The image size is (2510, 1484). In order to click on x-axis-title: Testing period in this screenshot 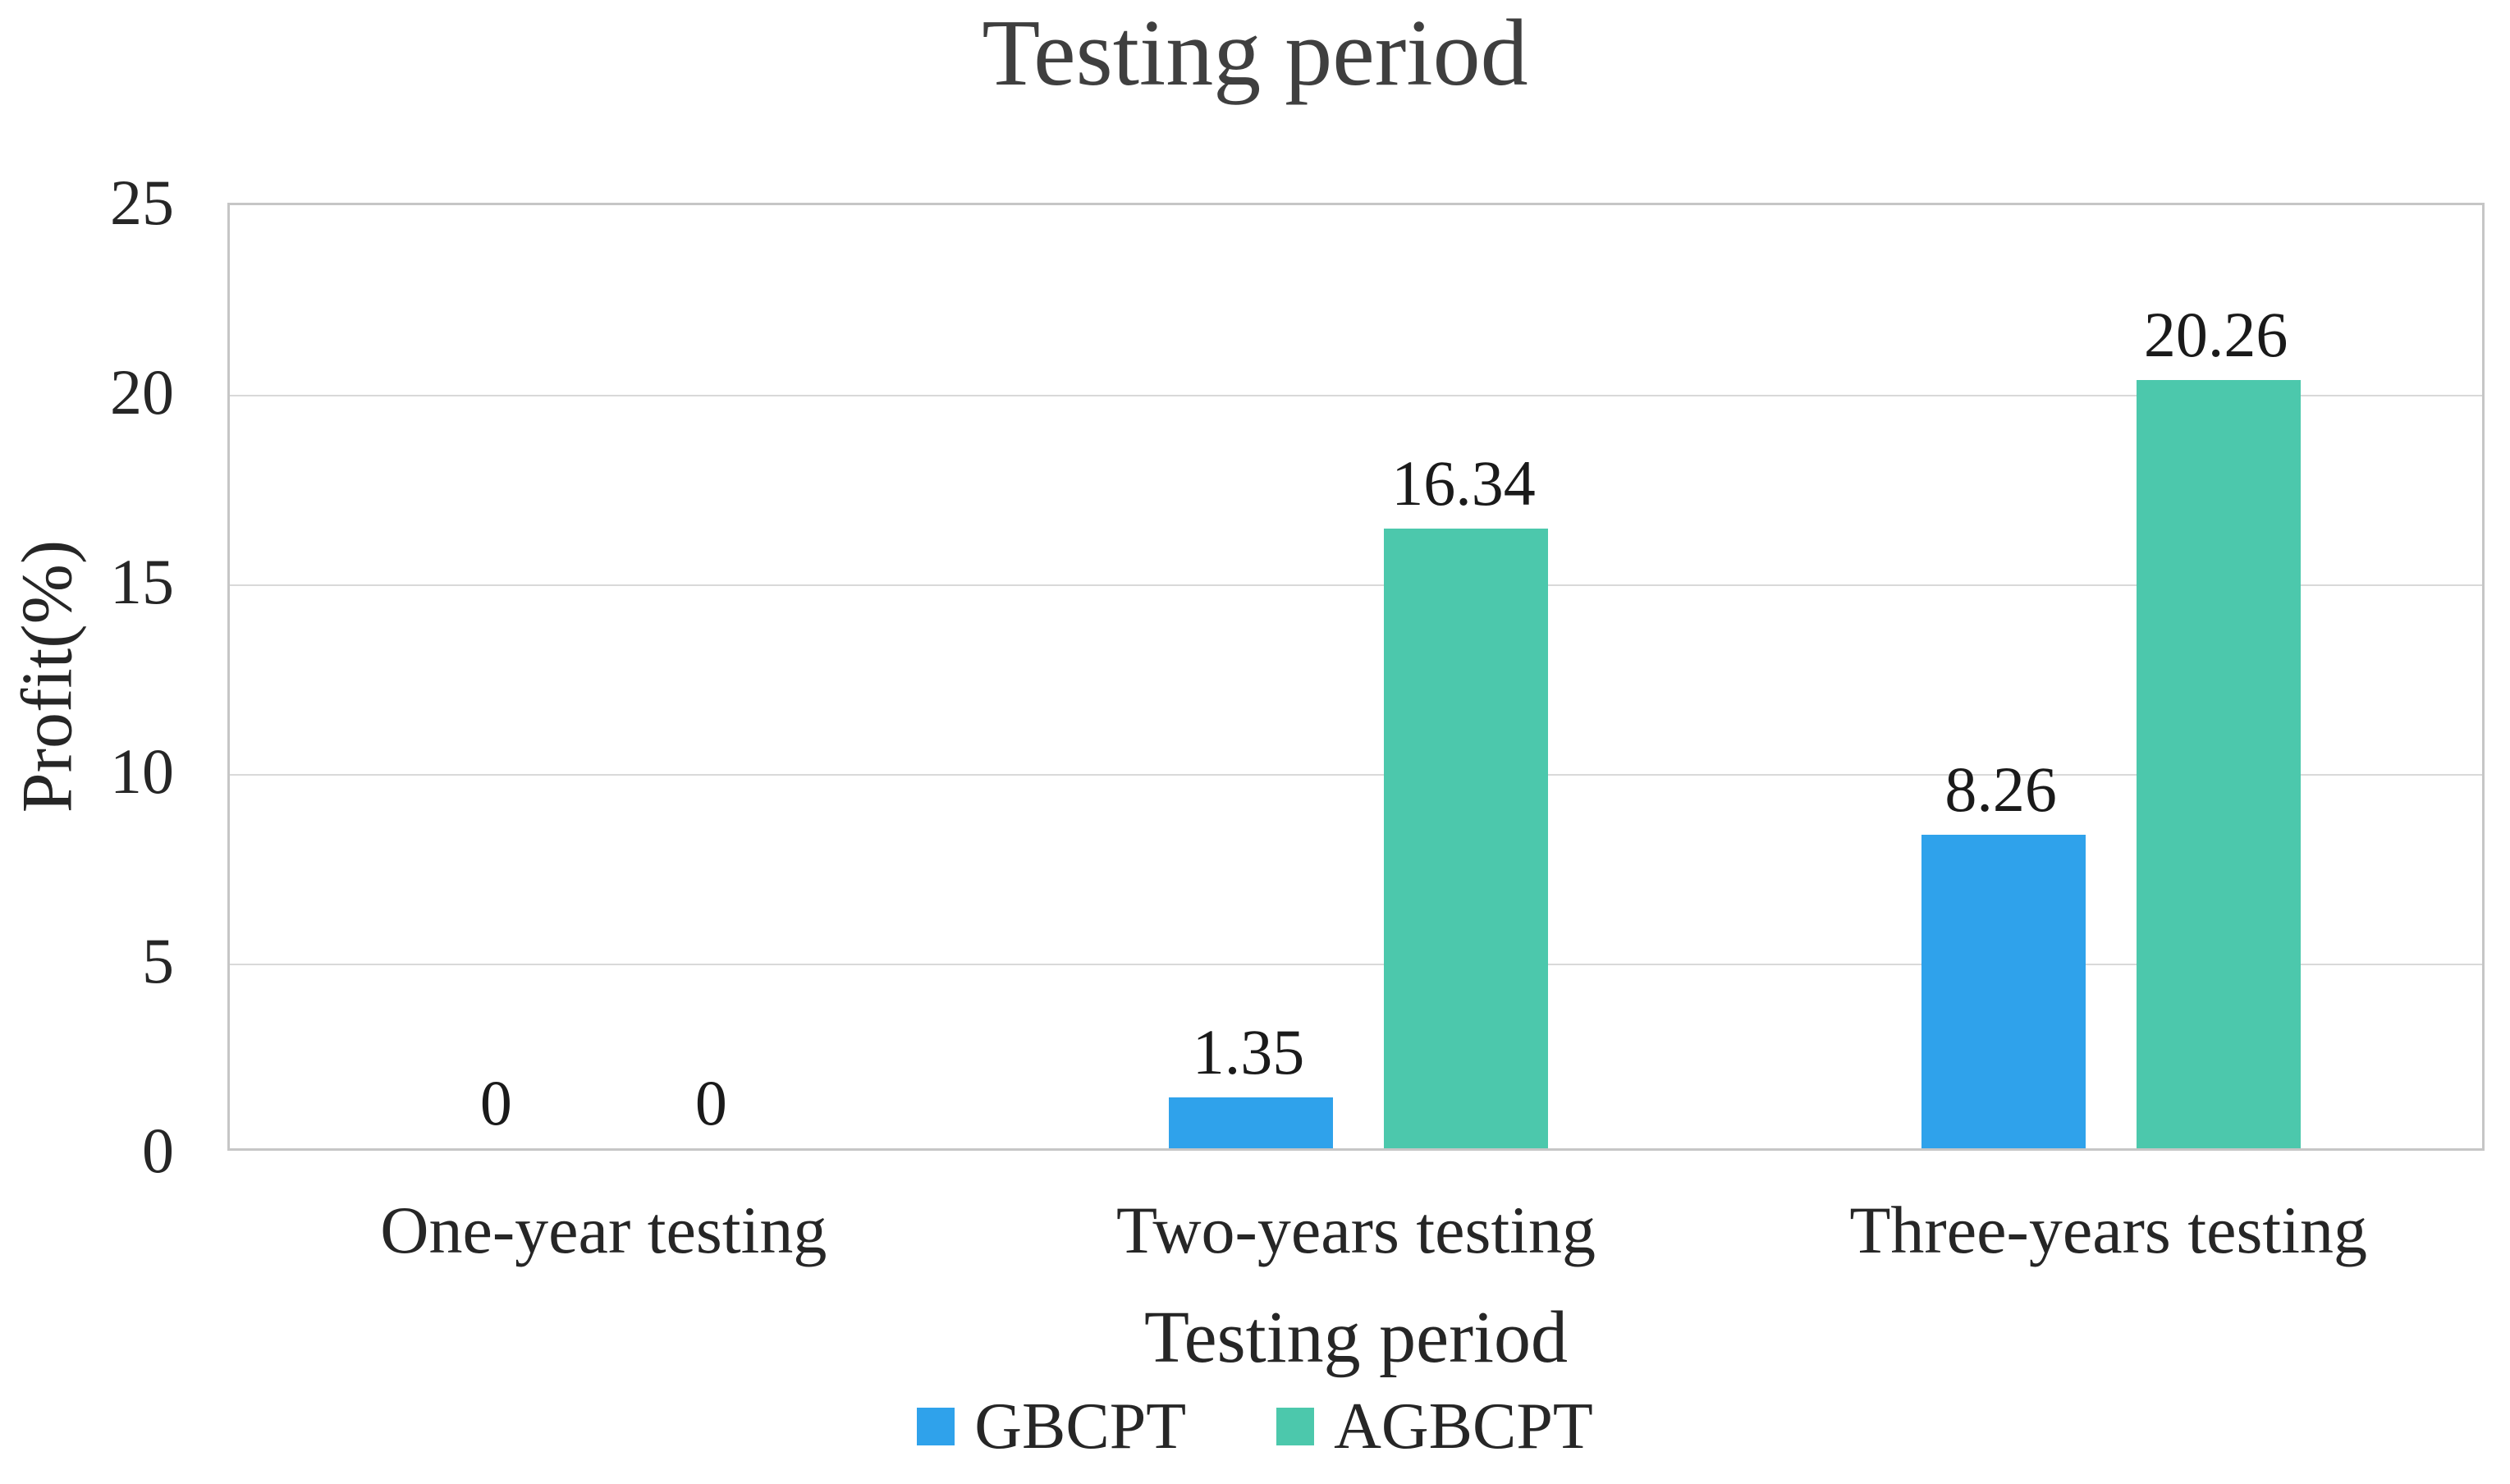, I will do `click(1356, 1337)`.